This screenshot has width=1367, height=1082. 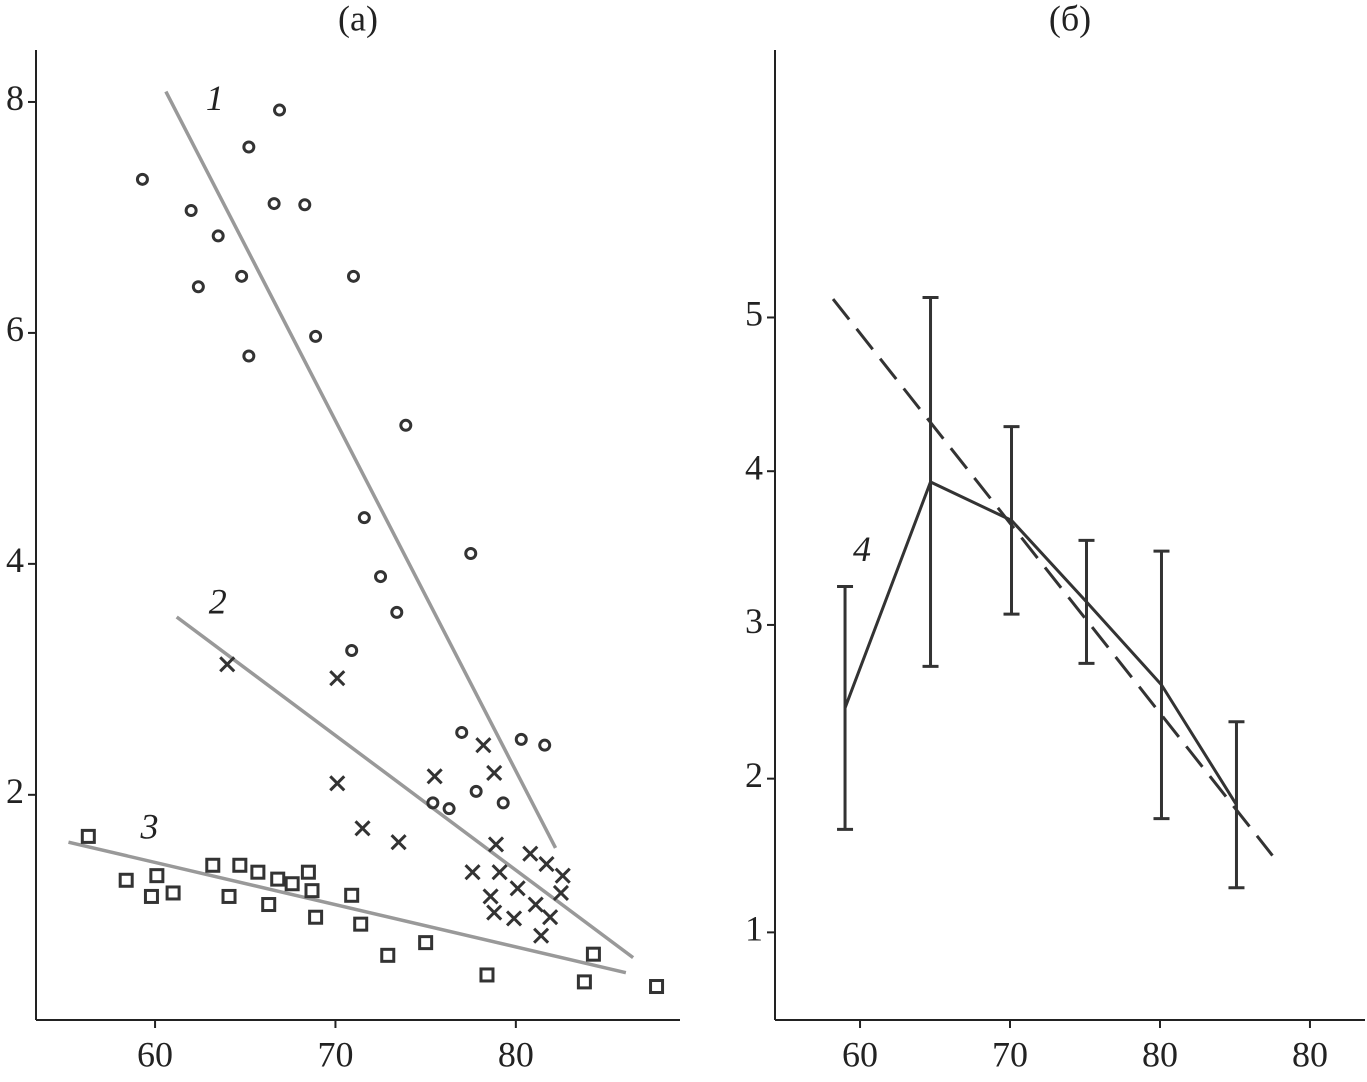 What do you see at coordinates (754, 621) in the screenshot?
I see `y-tick-label: 3` at bounding box center [754, 621].